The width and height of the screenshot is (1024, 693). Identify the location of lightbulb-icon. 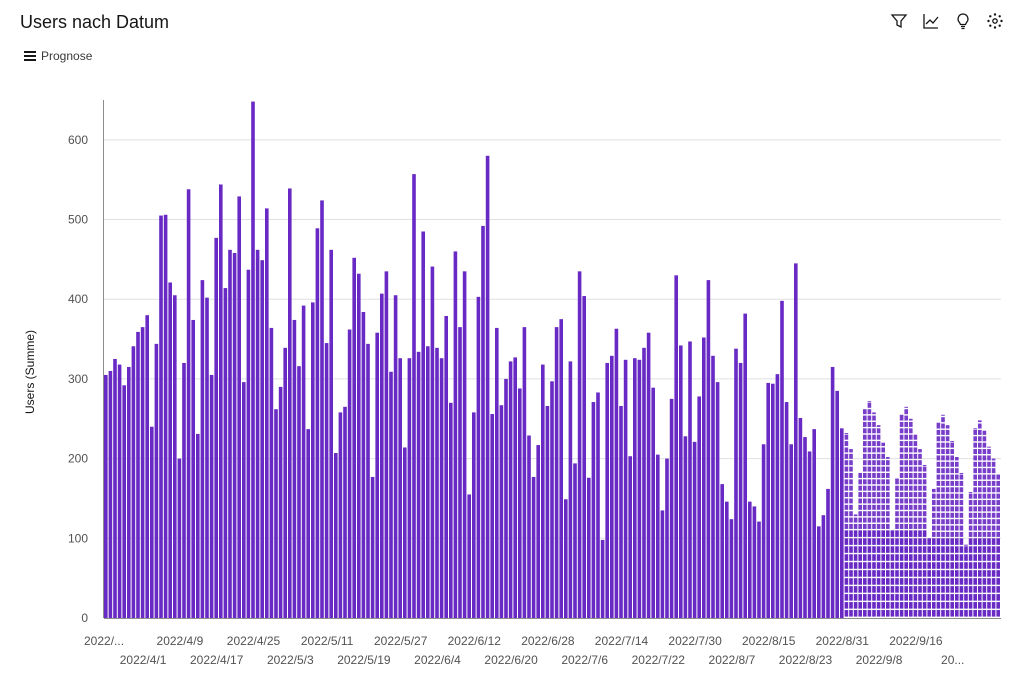
(963, 21).